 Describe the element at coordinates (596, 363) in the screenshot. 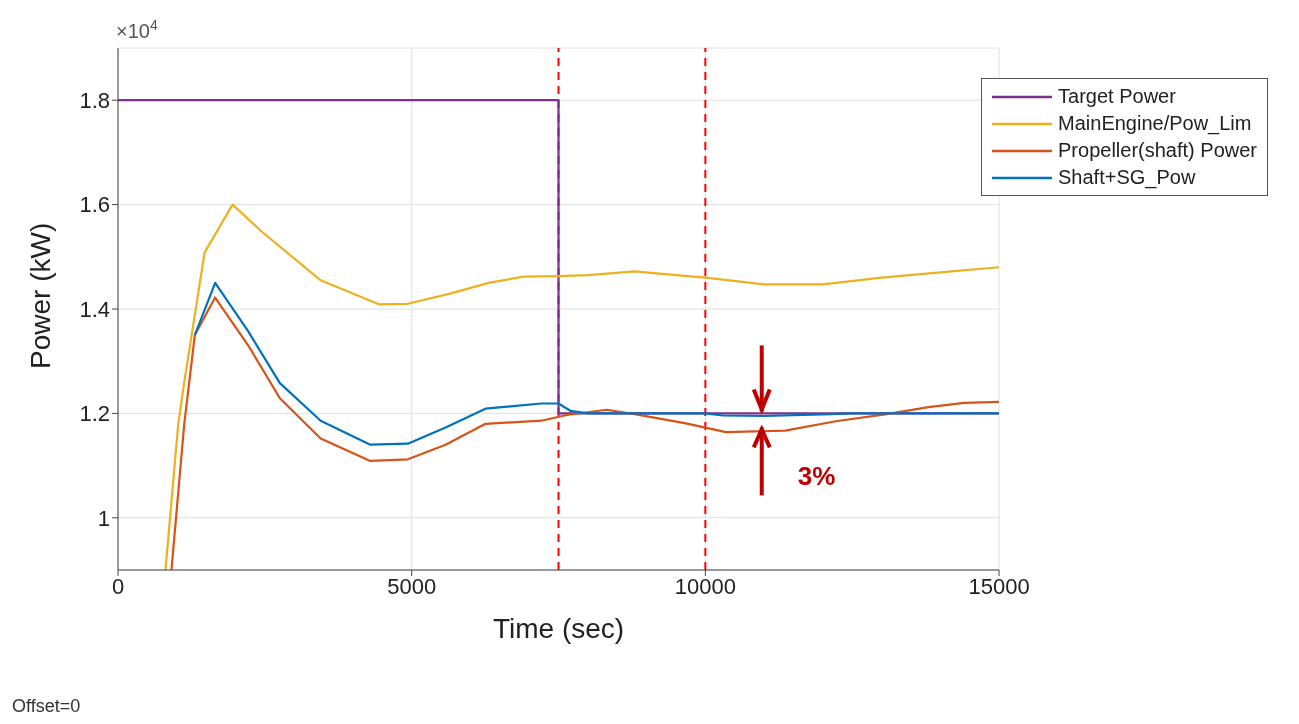

I see `line-series` at that location.